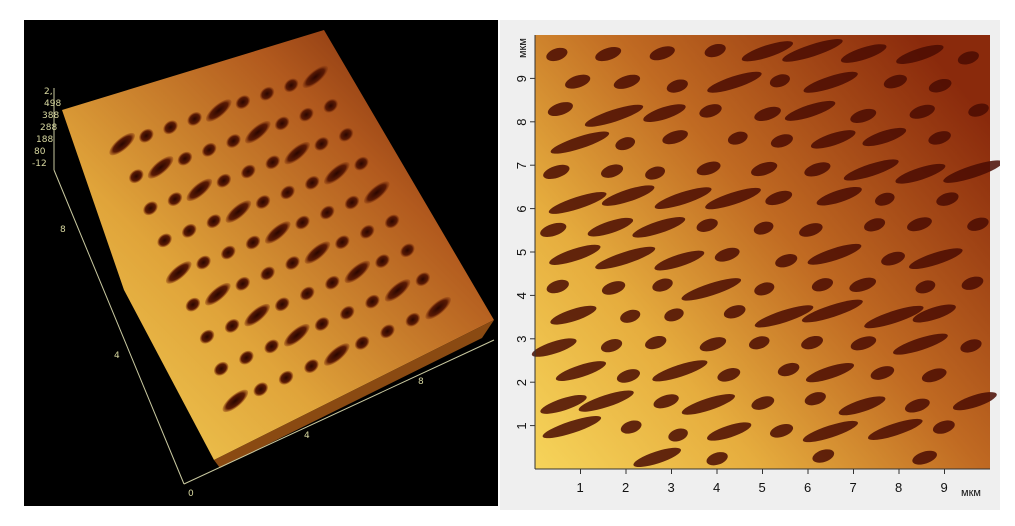  Describe the element at coordinates (421, 382) in the screenshot. I see `axis-front-tick-2: 8` at that location.